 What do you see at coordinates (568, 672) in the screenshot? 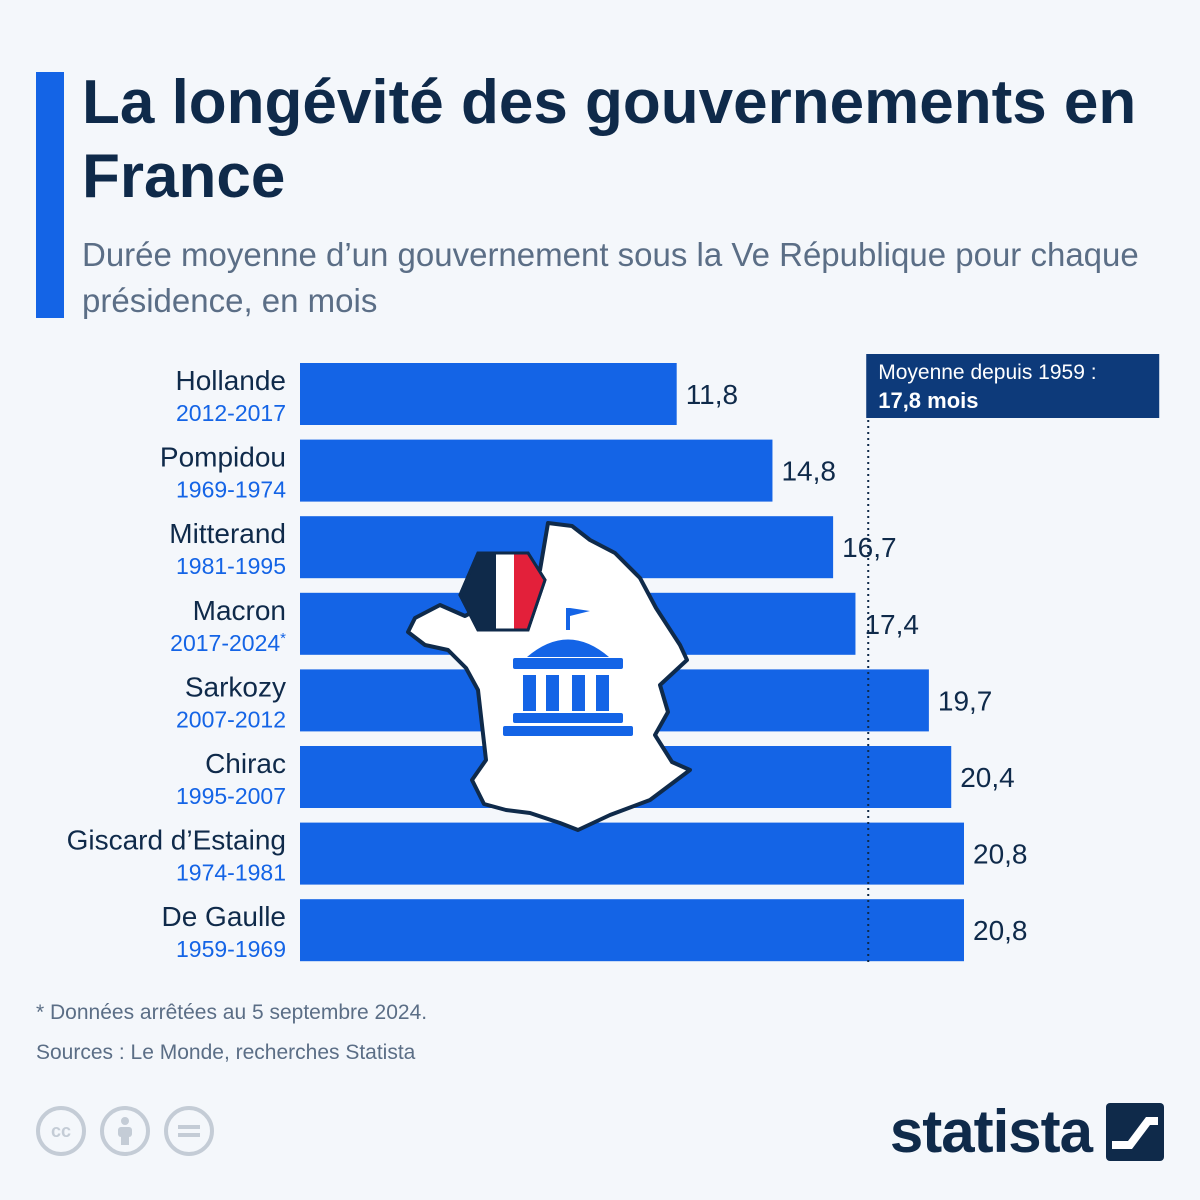
I see `government-building-icon` at bounding box center [568, 672].